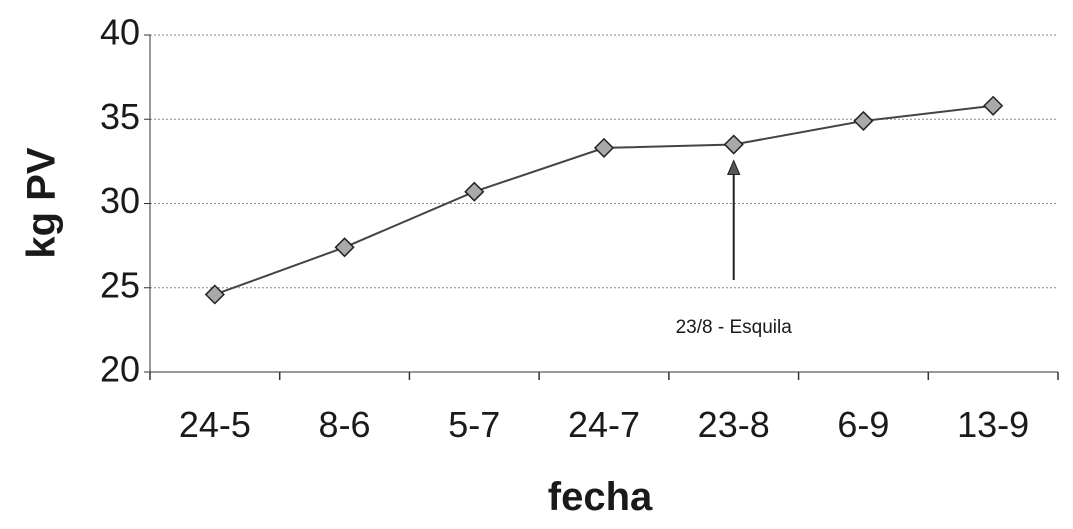 The width and height of the screenshot is (1073, 529). What do you see at coordinates (600, 497) in the screenshot?
I see `x-axis-title: fecha` at bounding box center [600, 497].